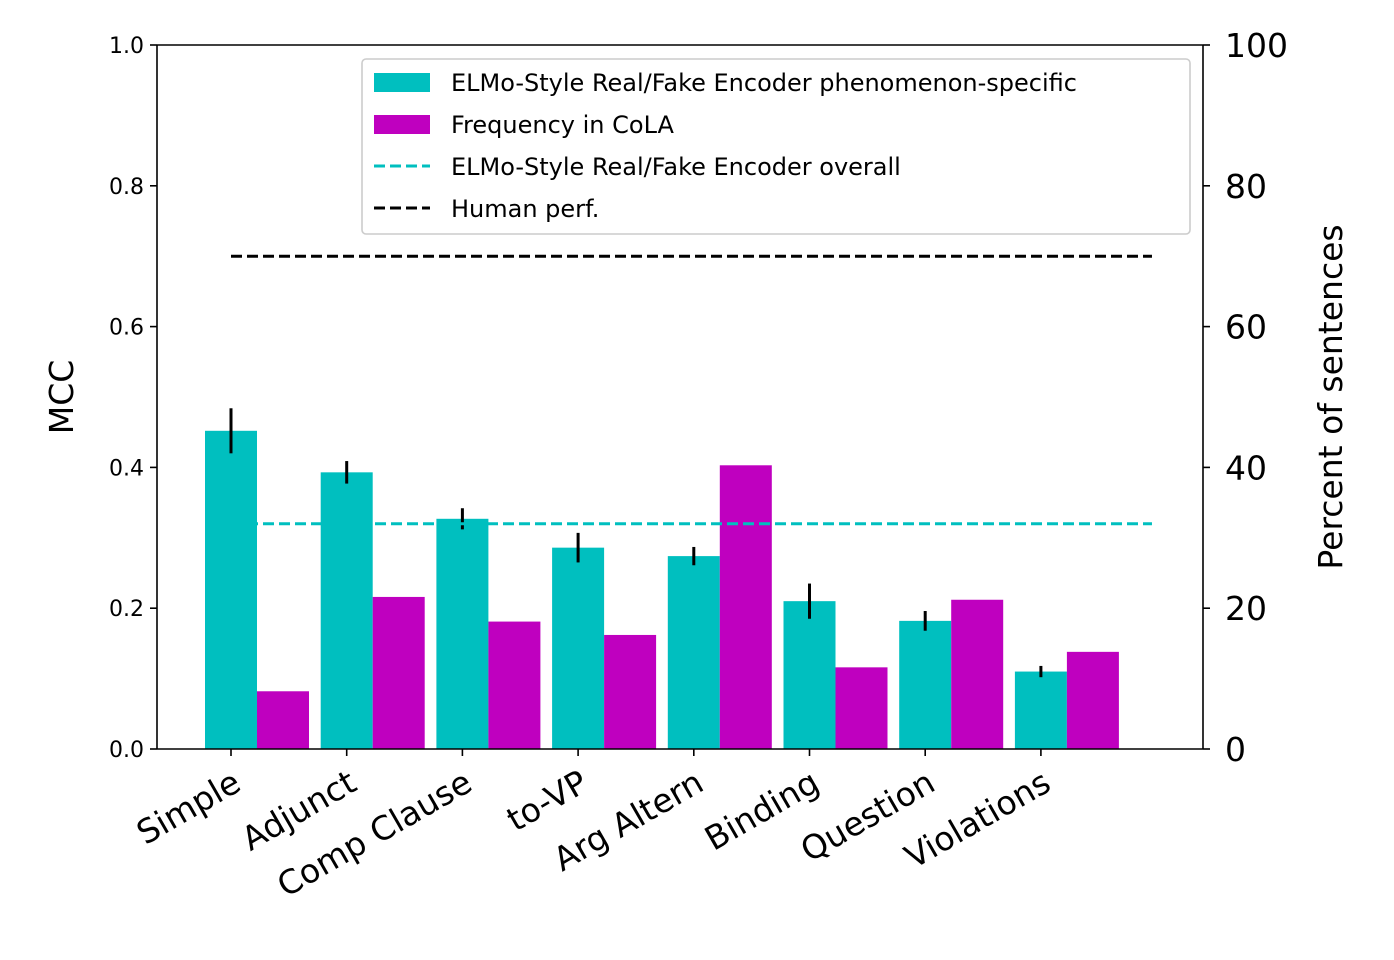  I want to click on y-tick-label: 0.6, so click(126, 328).